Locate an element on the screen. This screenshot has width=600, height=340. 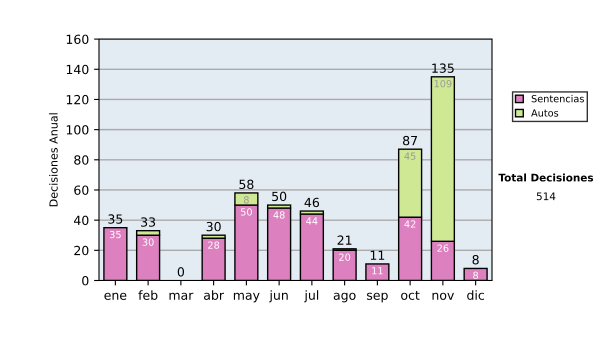
data-label: 42 is located at coordinates (410, 224).